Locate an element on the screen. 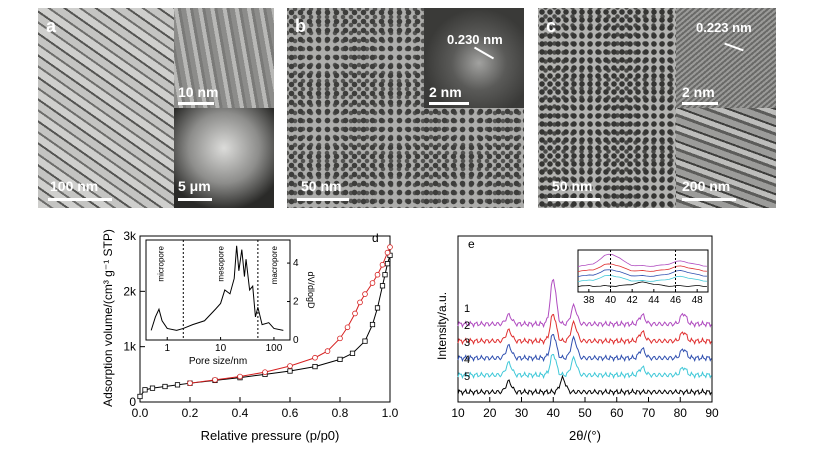 The width and height of the screenshot is (839, 449). inset-x-tick-label-e: 40 is located at coordinates (611, 300).